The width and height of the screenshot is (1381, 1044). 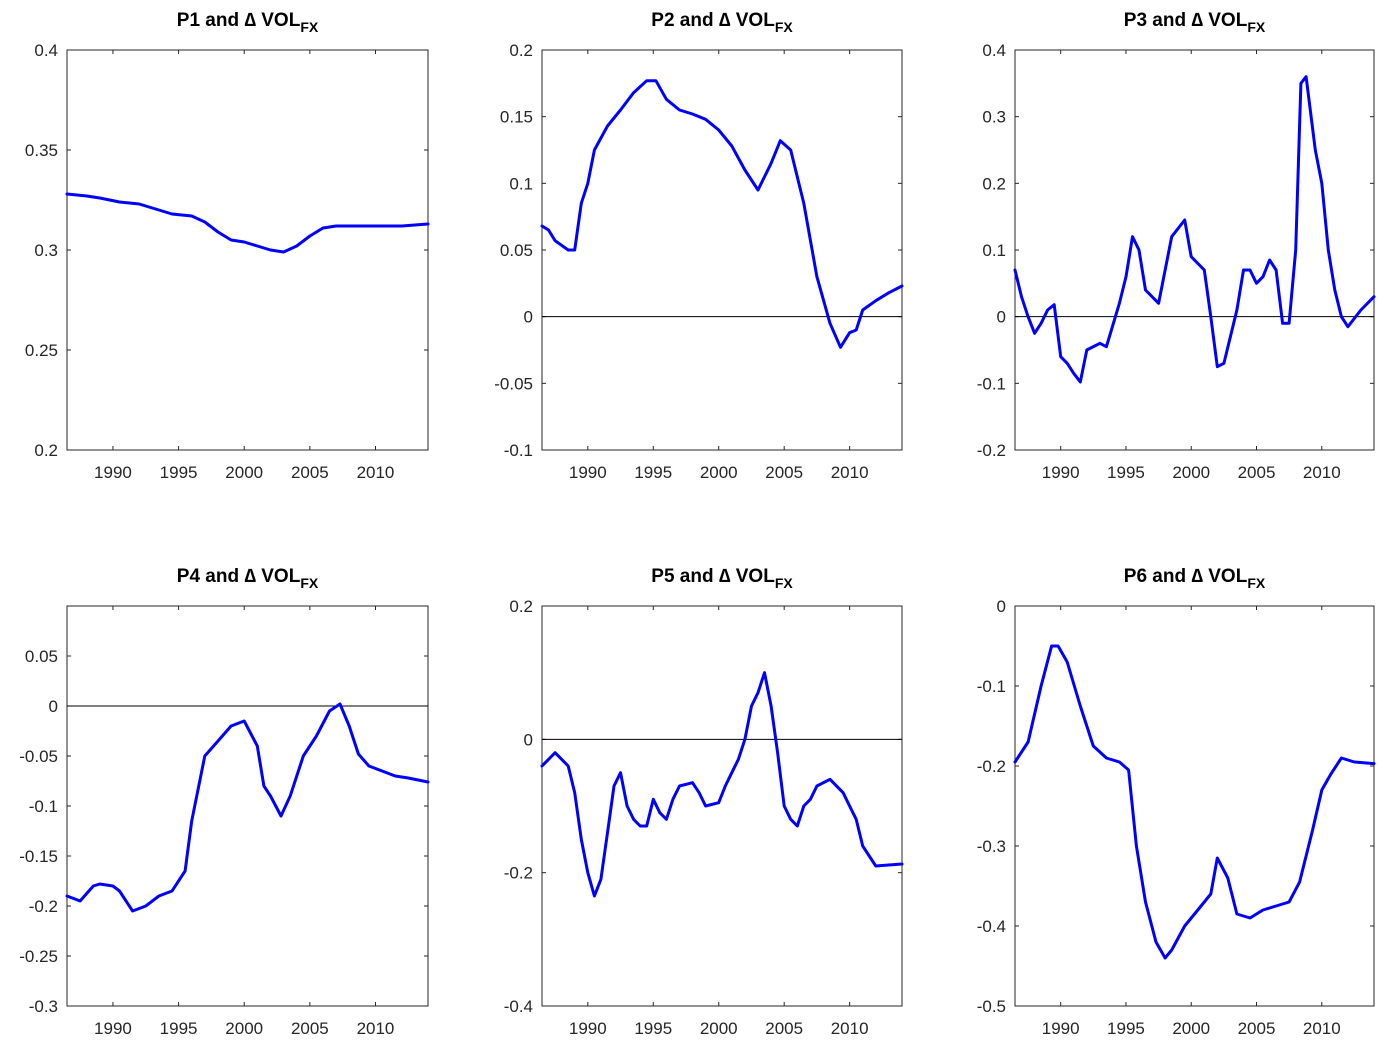 What do you see at coordinates (1186, 576) in the screenshot?
I see `subplot-title-main: P6 and ∆ VOL` at bounding box center [1186, 576].